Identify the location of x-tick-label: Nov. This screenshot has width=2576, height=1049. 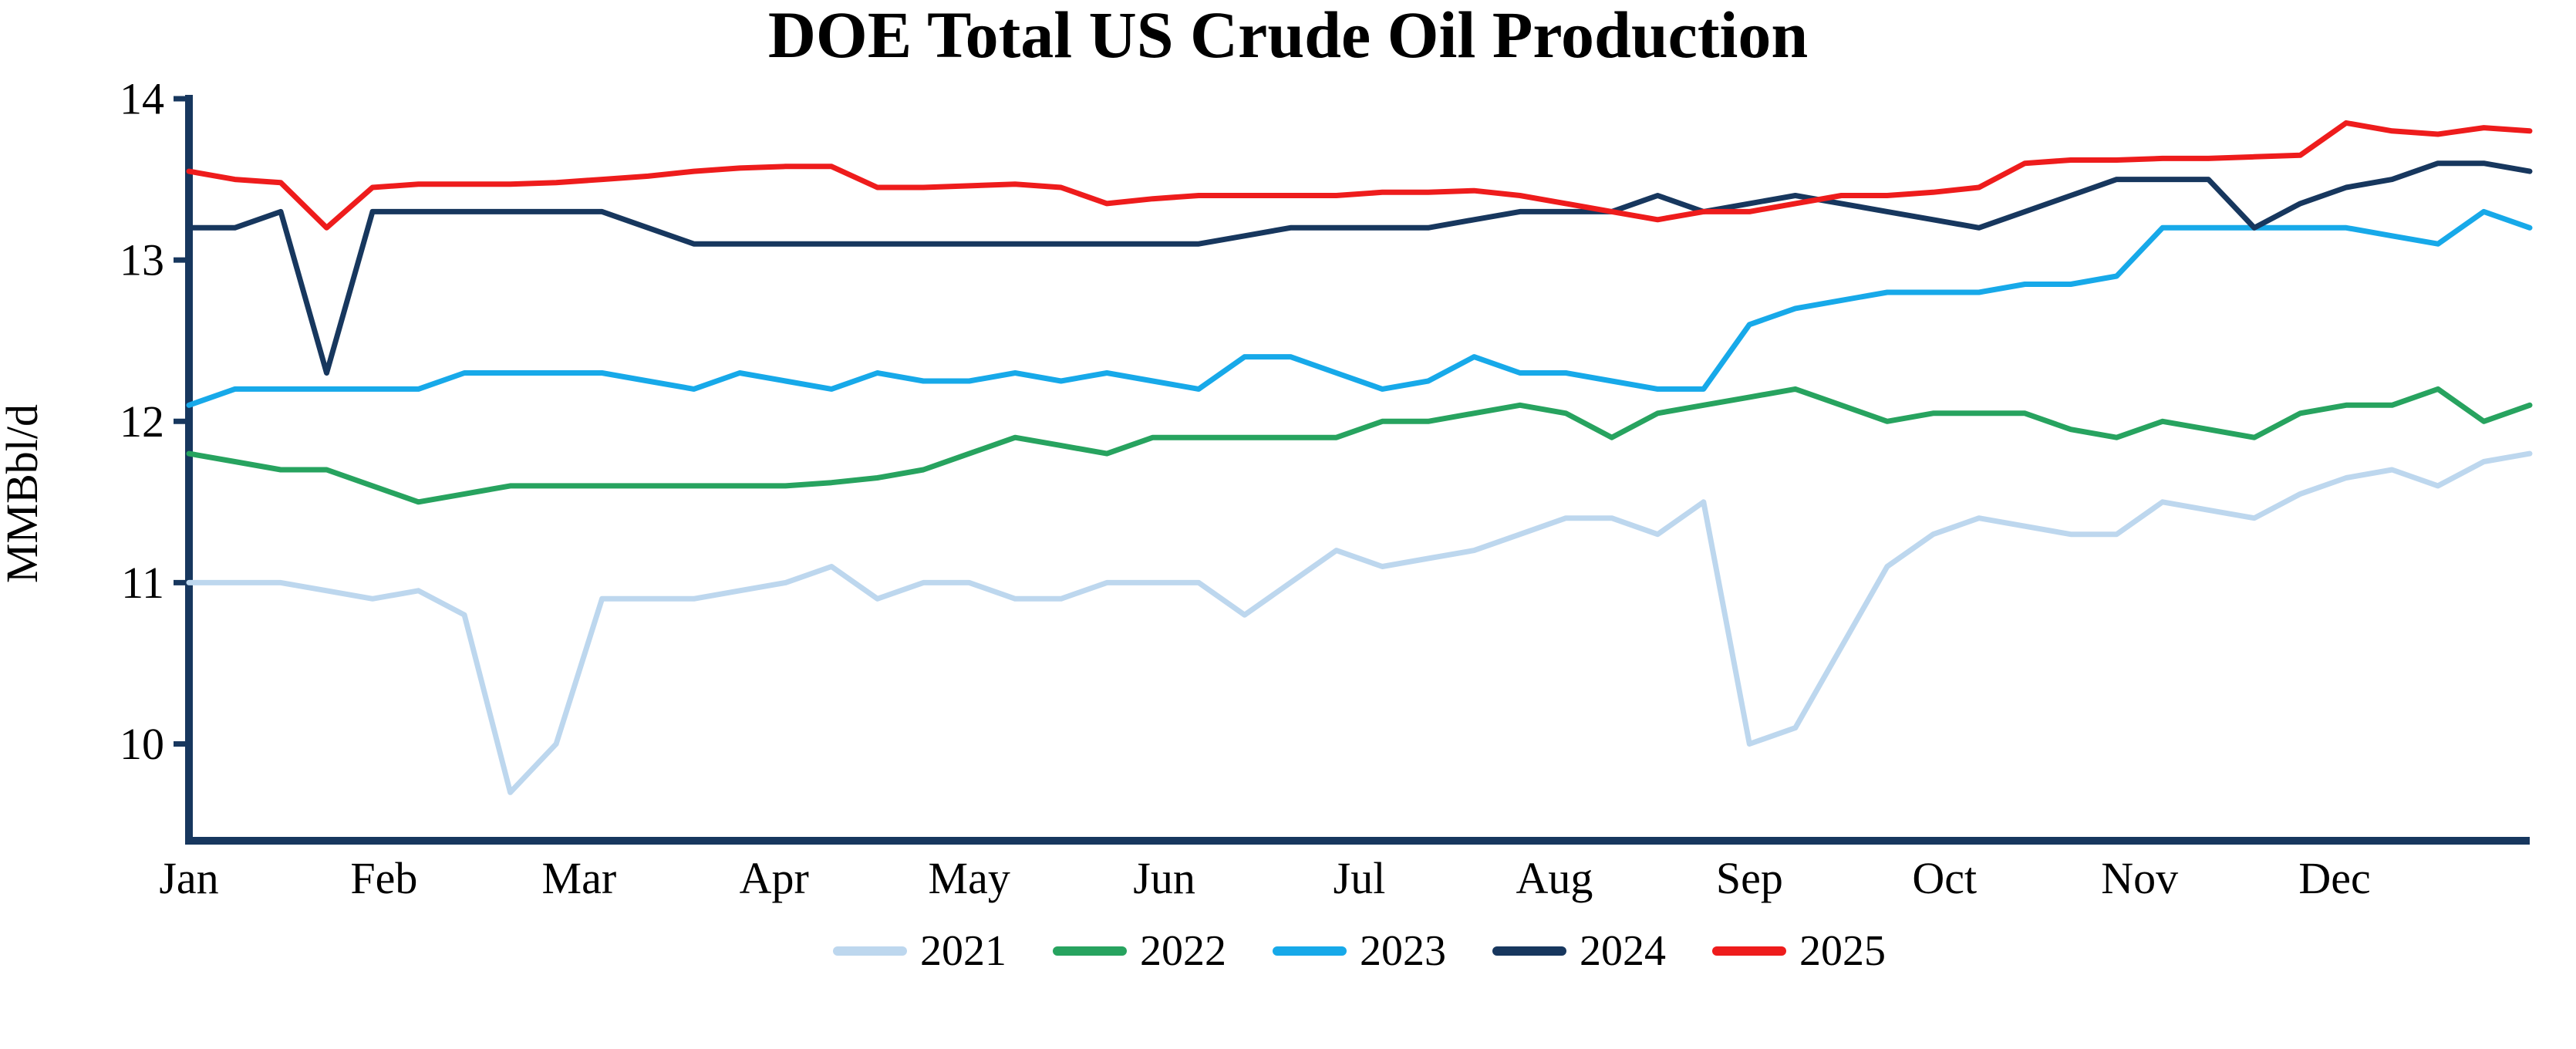
(2139, 878).